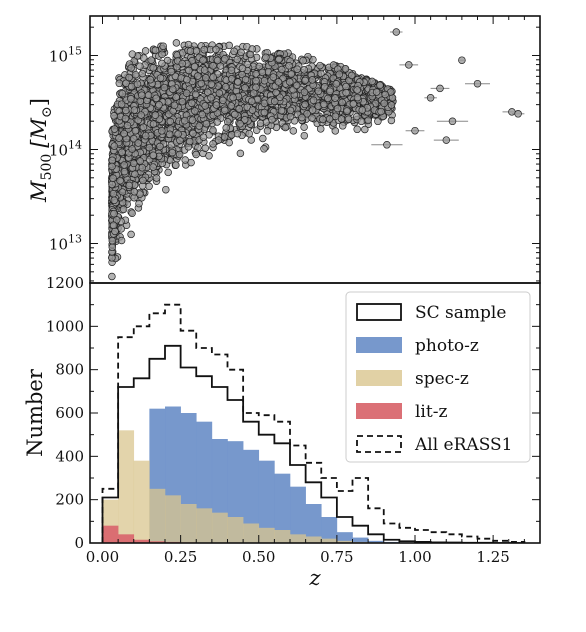 The height and width of the screenshot is (632, 586). Describe the element at coordinates (35, 412) in the screenshot. I see `bottom-y-axis-title: Number` at that location.